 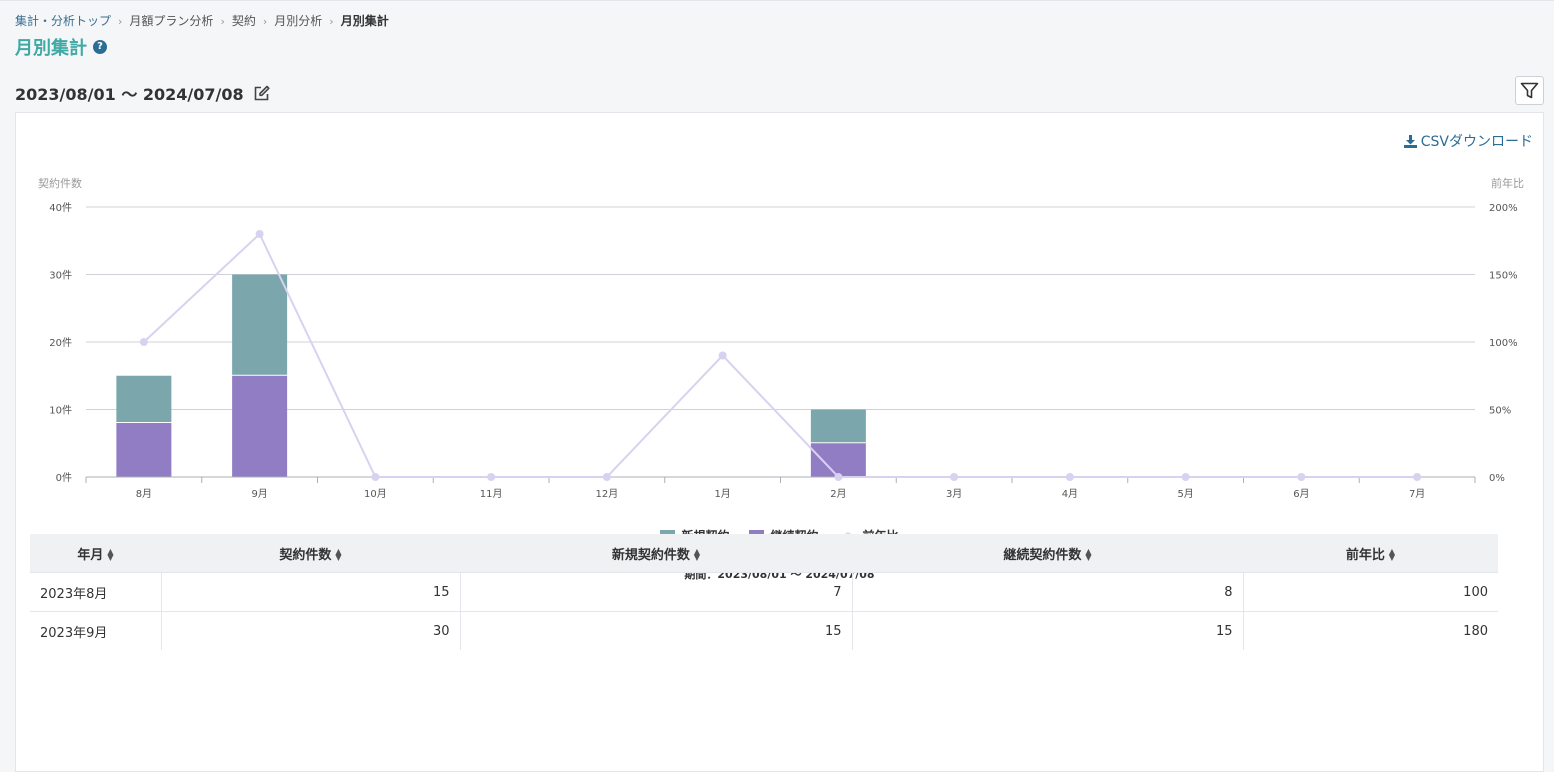 What do you see at coordinates (1503, 208) in the screenshot?
I see `y-tick-label-right: 200%` at bounding box center [1503, 208].